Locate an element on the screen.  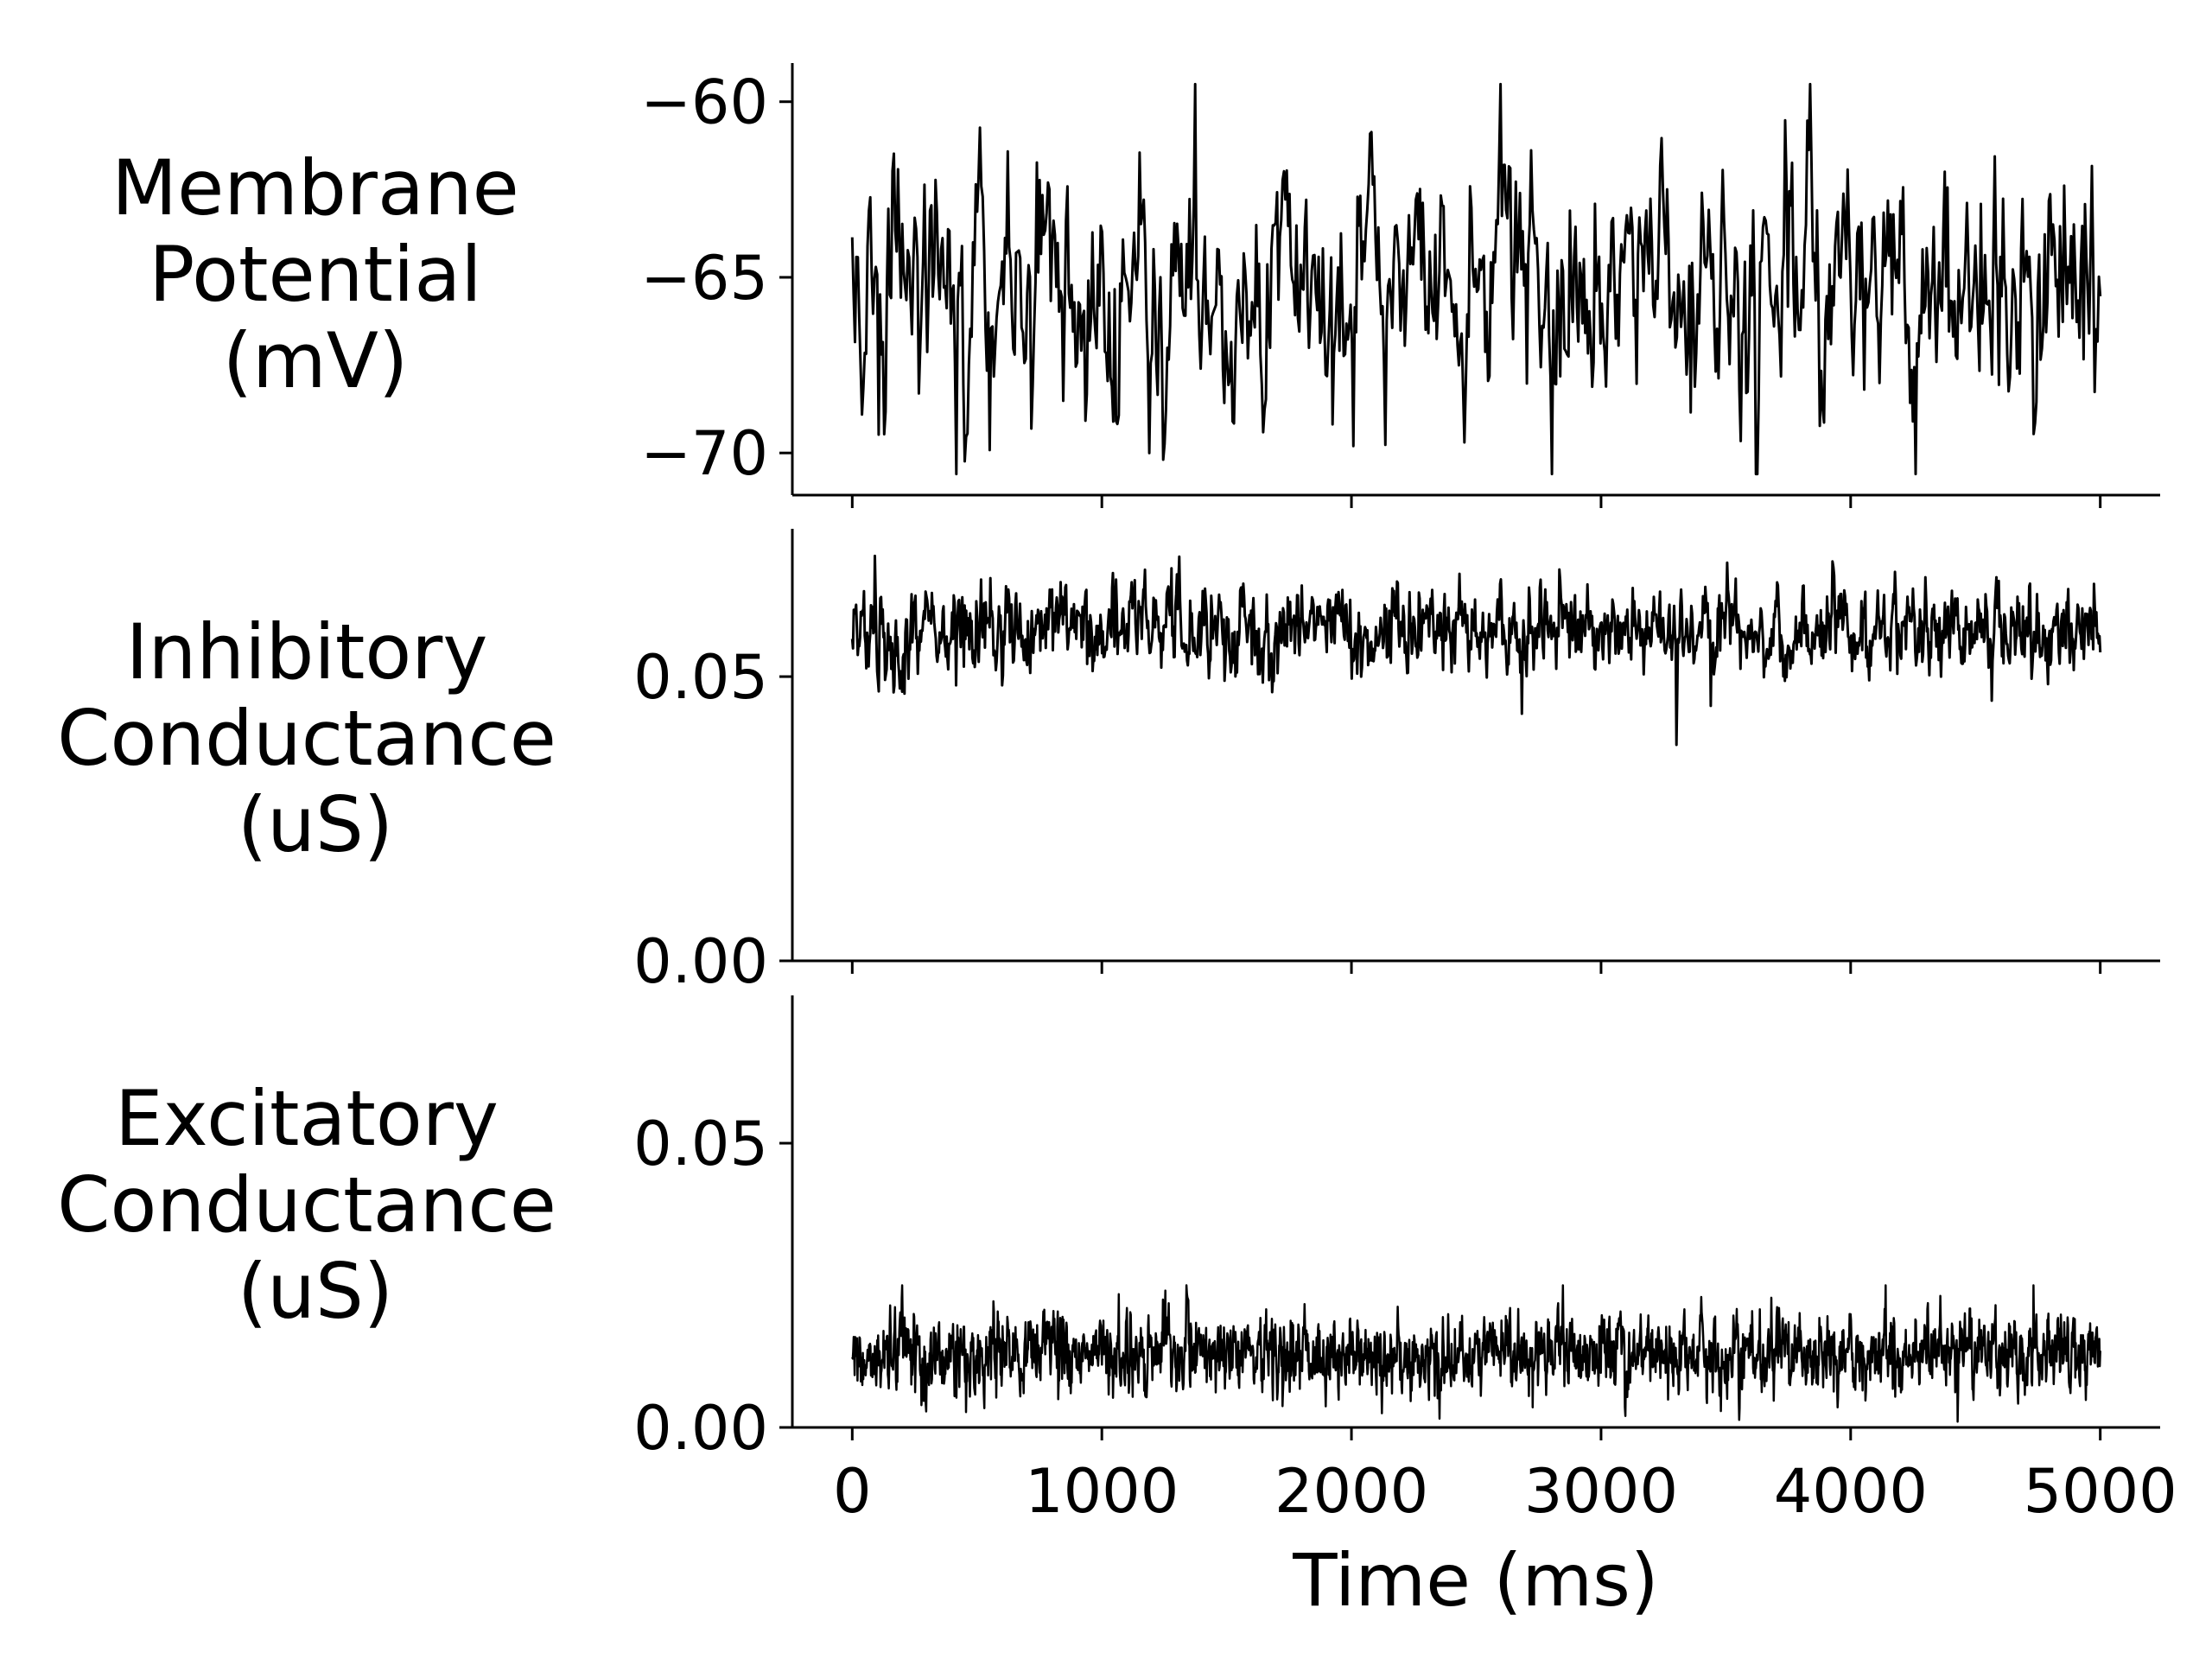
ylabel-membrane-line-2: Potential is located at coordinates (315, 274).